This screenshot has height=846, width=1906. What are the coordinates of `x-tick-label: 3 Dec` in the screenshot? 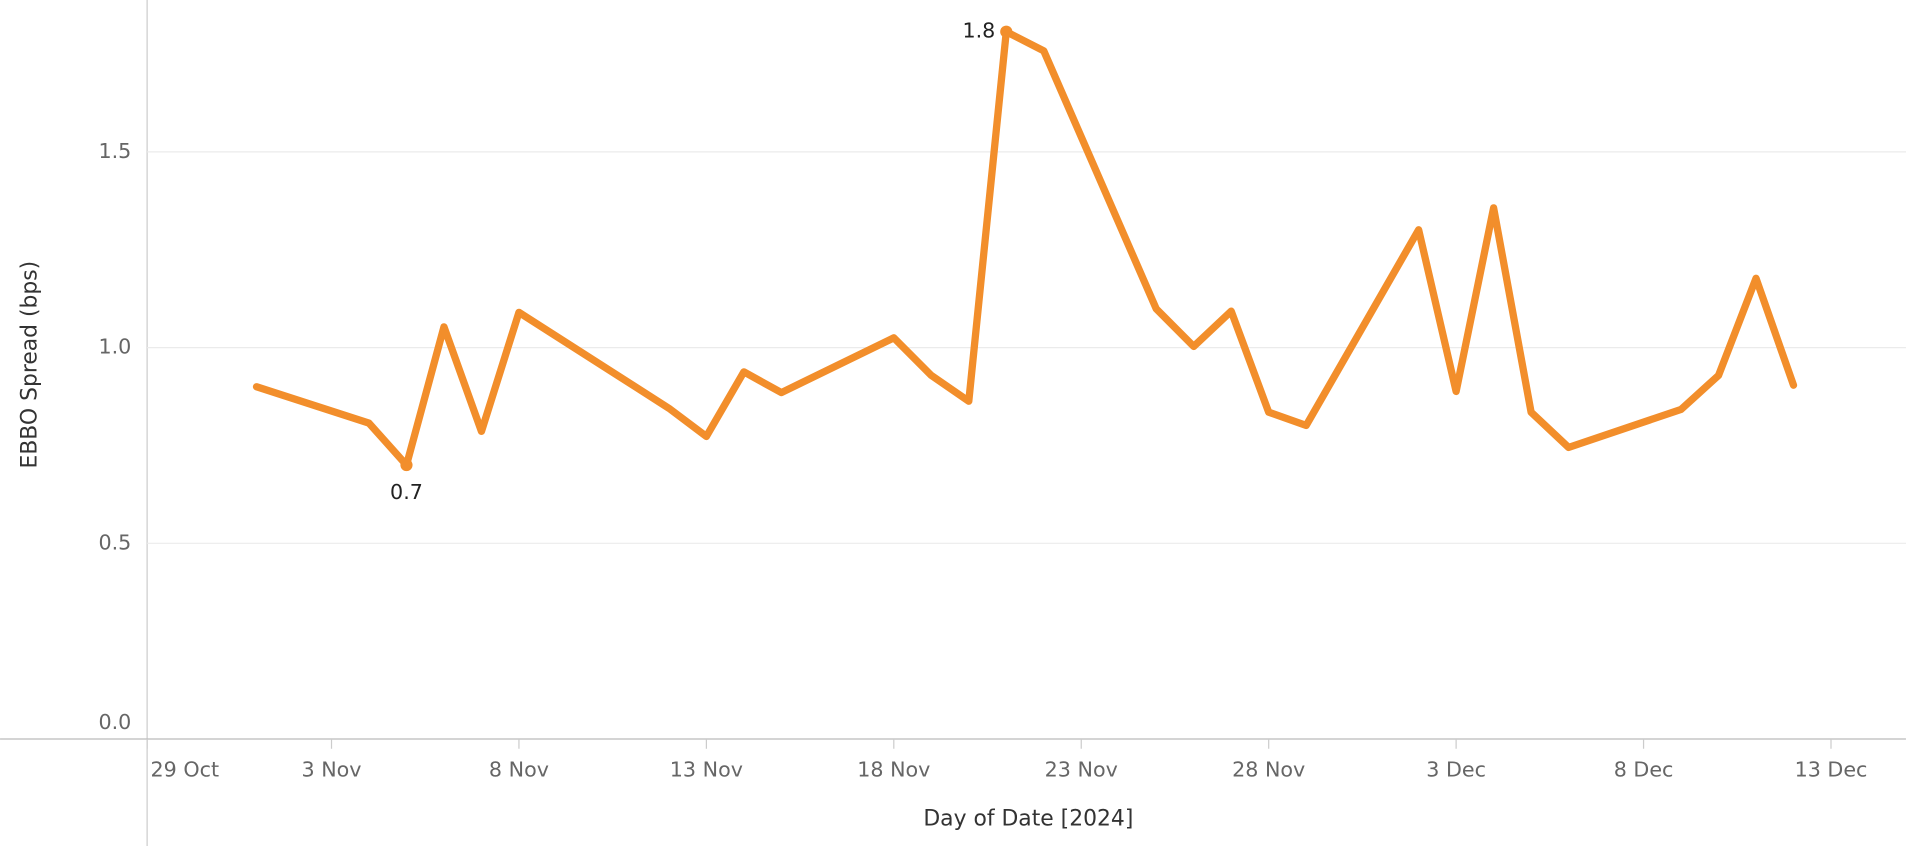 It's located at (1456, 770).